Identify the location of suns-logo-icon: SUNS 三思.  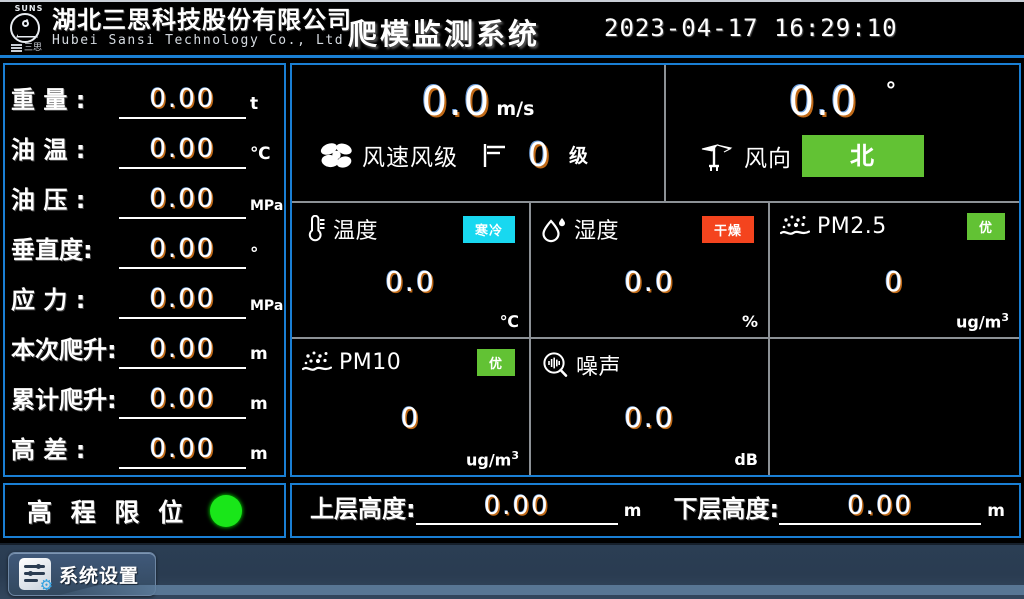
(26, 29).